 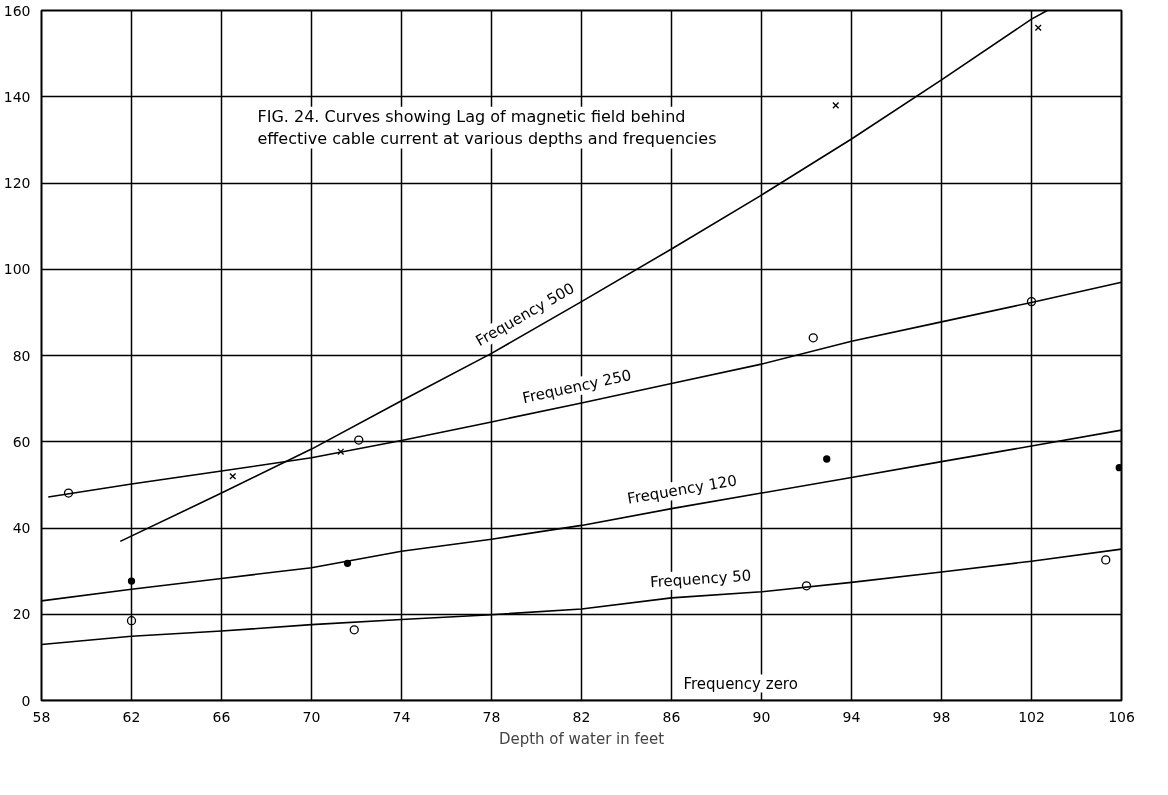 What do you see at coordinates (17, 96) in the screenshot?
I see `y-tick-label: 140` at bounding box center [17, 96].